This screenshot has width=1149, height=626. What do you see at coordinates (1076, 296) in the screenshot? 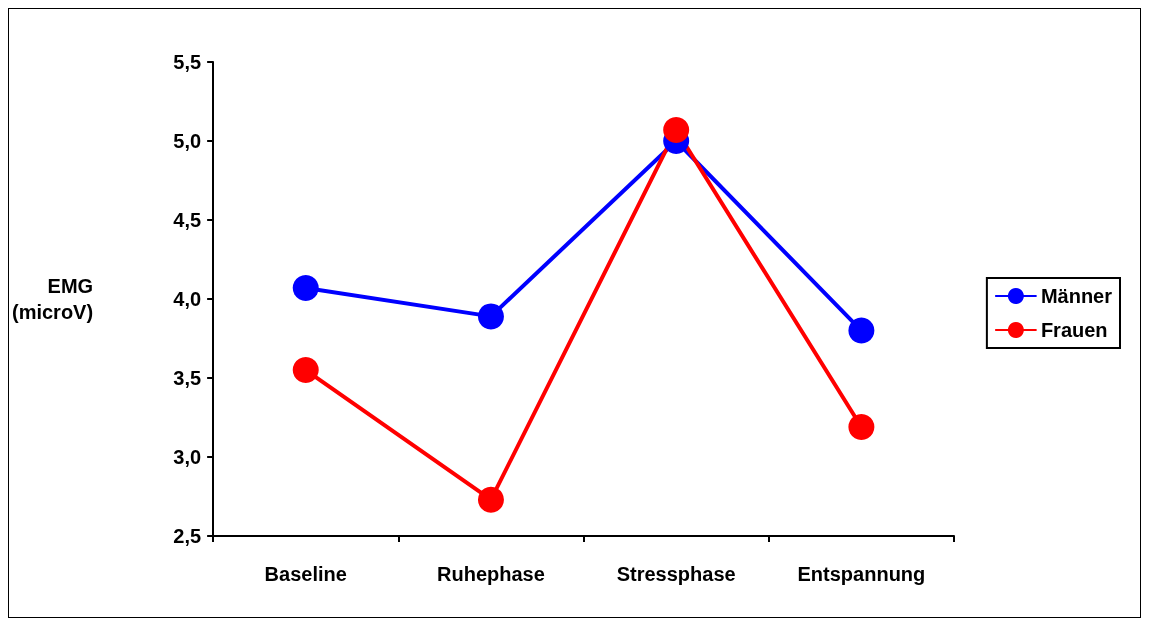
I see `legend-label: Männer` at bounding box center [1076, 296].